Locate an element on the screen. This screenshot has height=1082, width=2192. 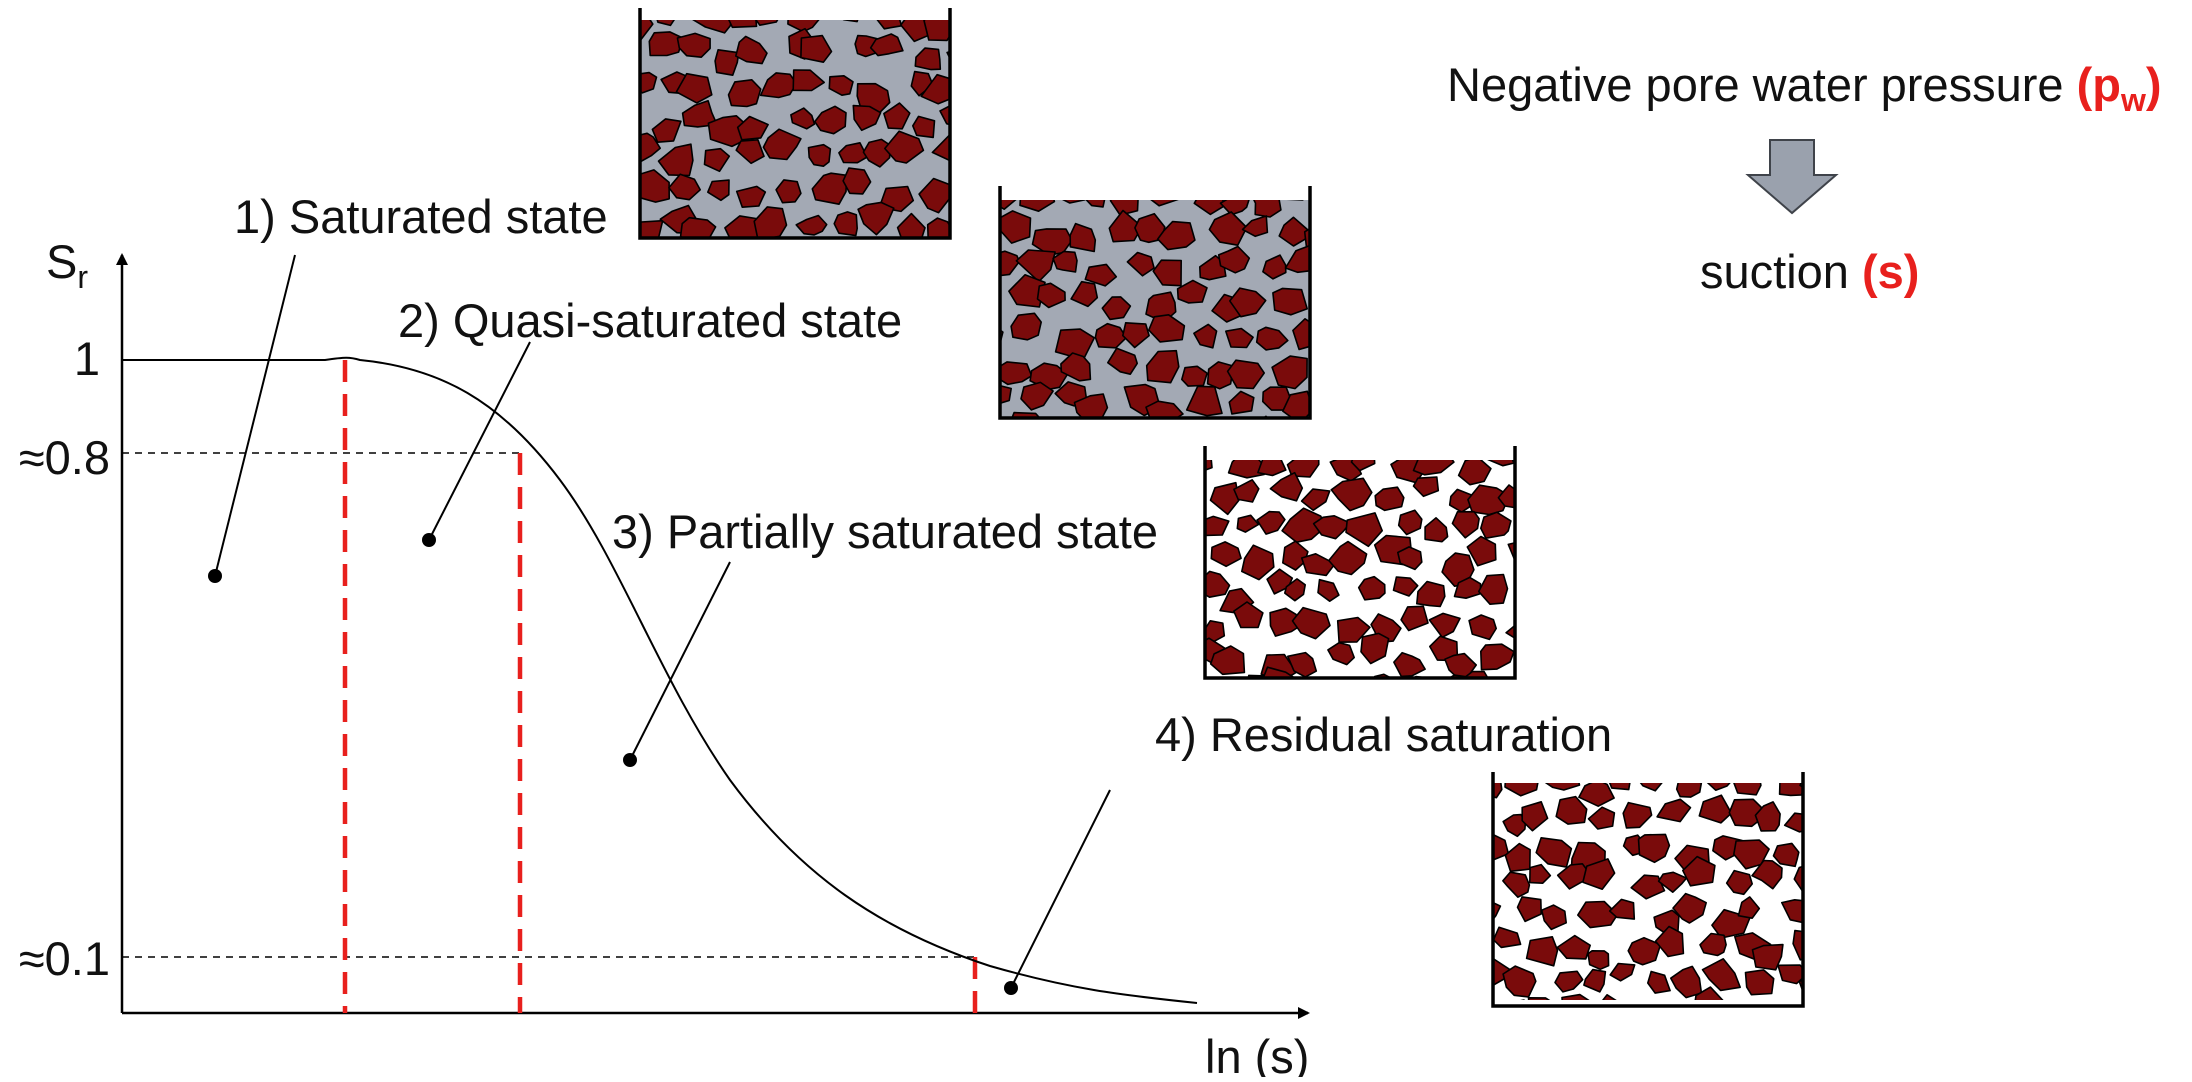
leader-line is located at coordinates (1060, 889).